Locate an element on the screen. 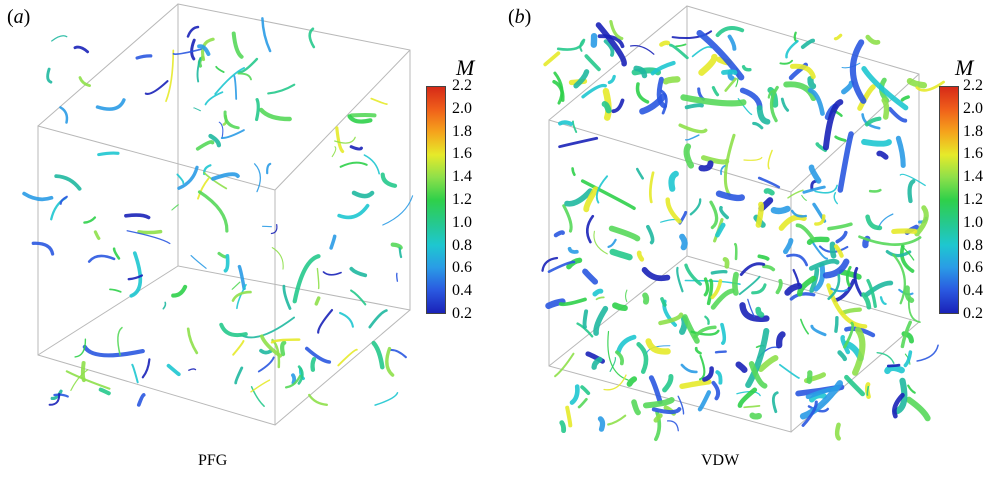  colorbar-tick: 1.0 is located at coordinates (462, 222).